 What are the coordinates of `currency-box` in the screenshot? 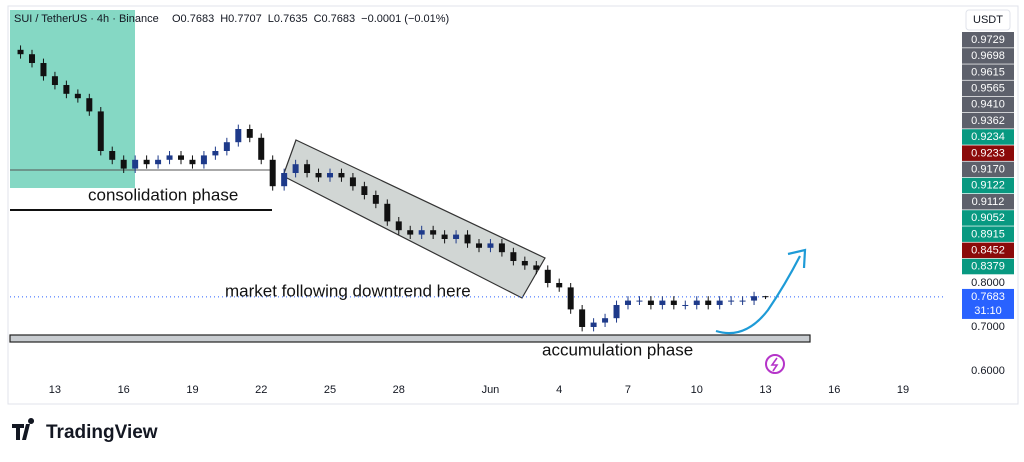 It's located at (988, 20).